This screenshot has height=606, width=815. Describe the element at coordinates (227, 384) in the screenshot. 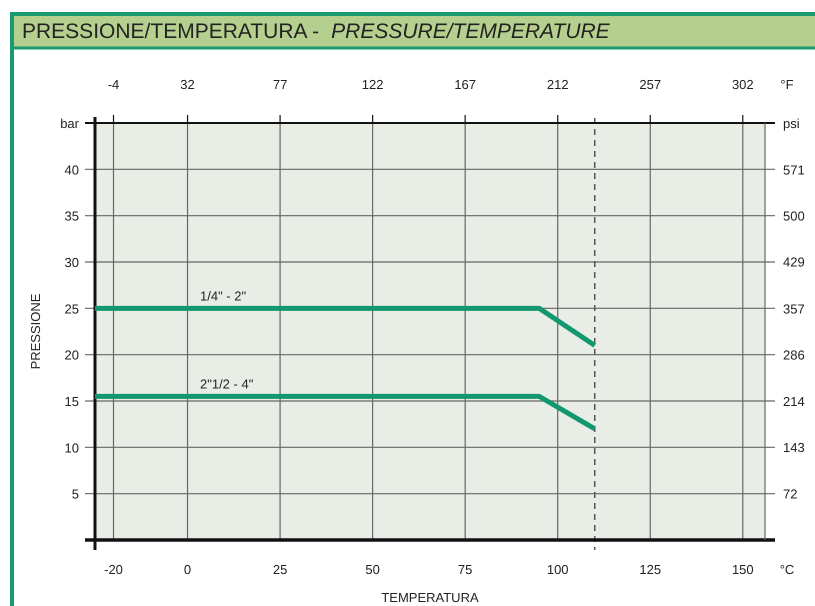

I see `series-label: 2"1/2 - 4"` at that location.